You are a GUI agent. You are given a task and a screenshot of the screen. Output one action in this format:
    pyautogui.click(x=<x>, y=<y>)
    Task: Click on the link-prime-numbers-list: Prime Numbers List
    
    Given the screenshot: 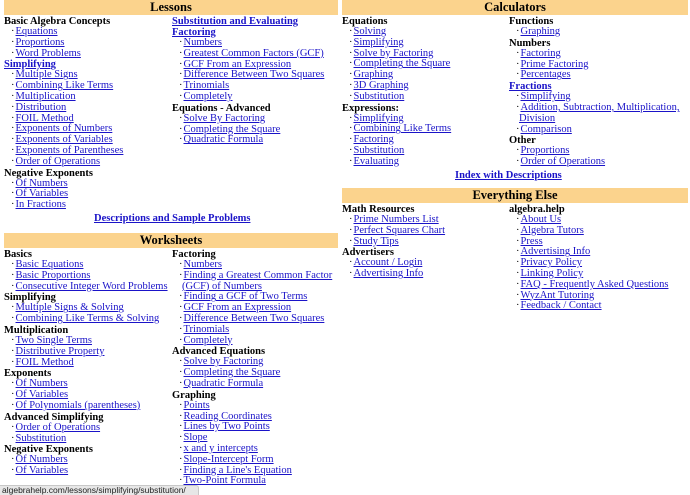 What is the action you would take?
    pyautogui.click(x=396, y=219)
    